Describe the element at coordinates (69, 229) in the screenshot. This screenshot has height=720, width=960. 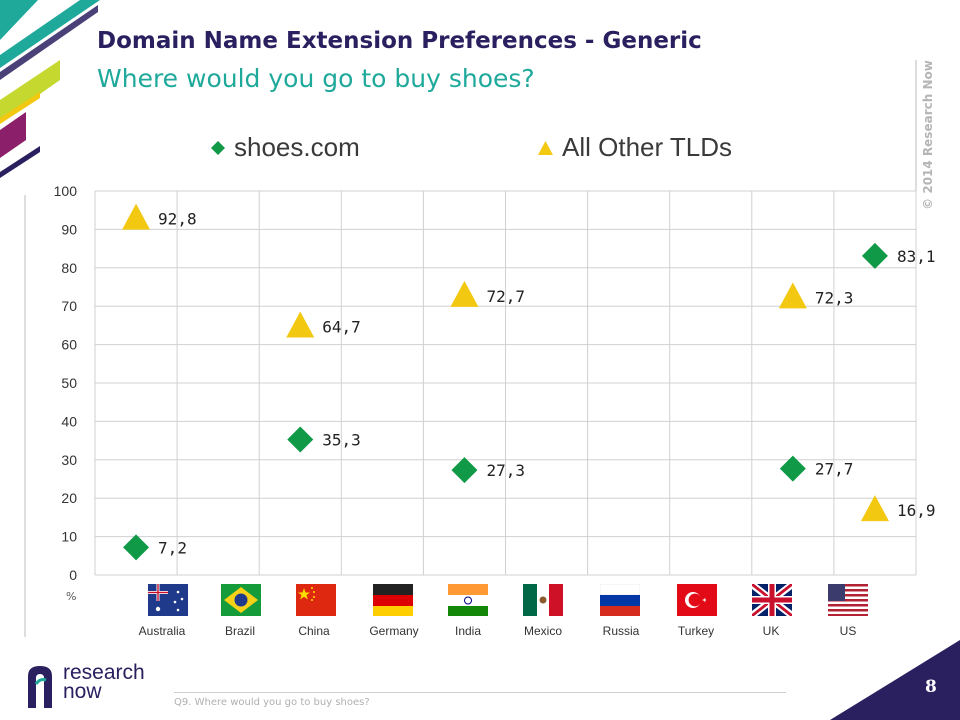
I see `y-tick-label: 90` at that location.